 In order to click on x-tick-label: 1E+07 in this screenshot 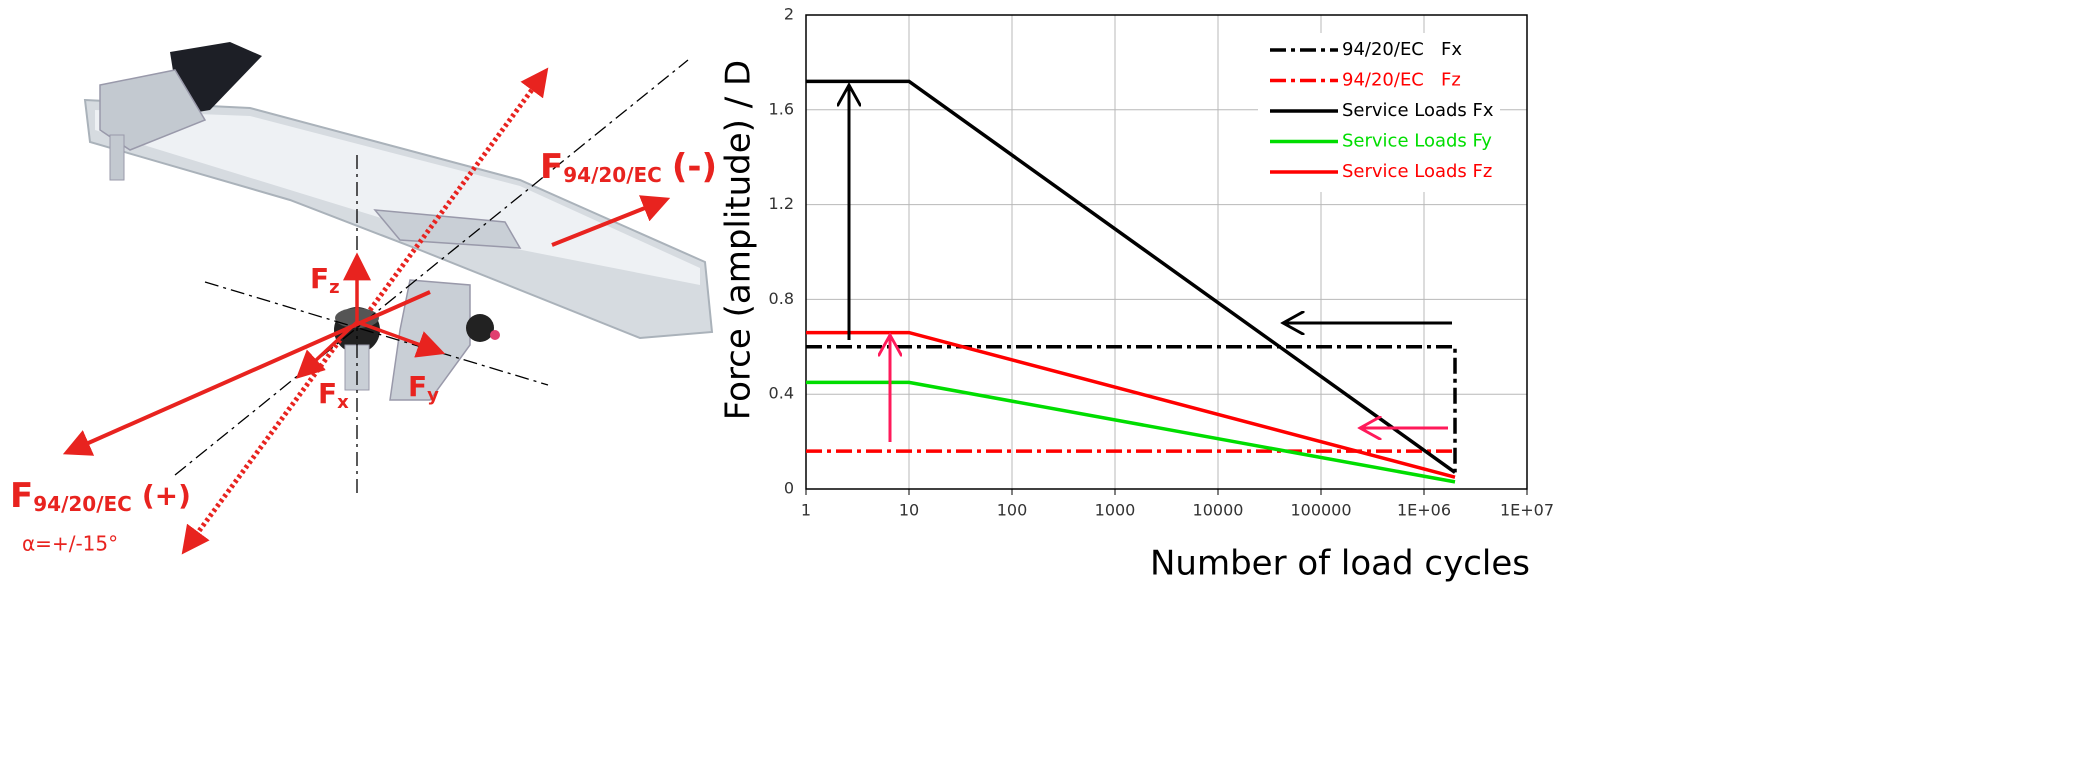, I will do `click(1527, 510)`.